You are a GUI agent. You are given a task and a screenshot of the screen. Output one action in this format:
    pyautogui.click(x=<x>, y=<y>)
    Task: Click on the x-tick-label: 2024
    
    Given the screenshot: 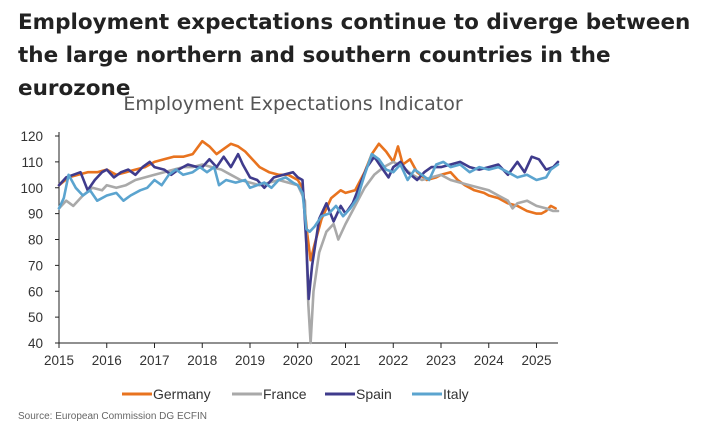 What is the action you would take?
    pyautogui.click(x=489, y=360)
    